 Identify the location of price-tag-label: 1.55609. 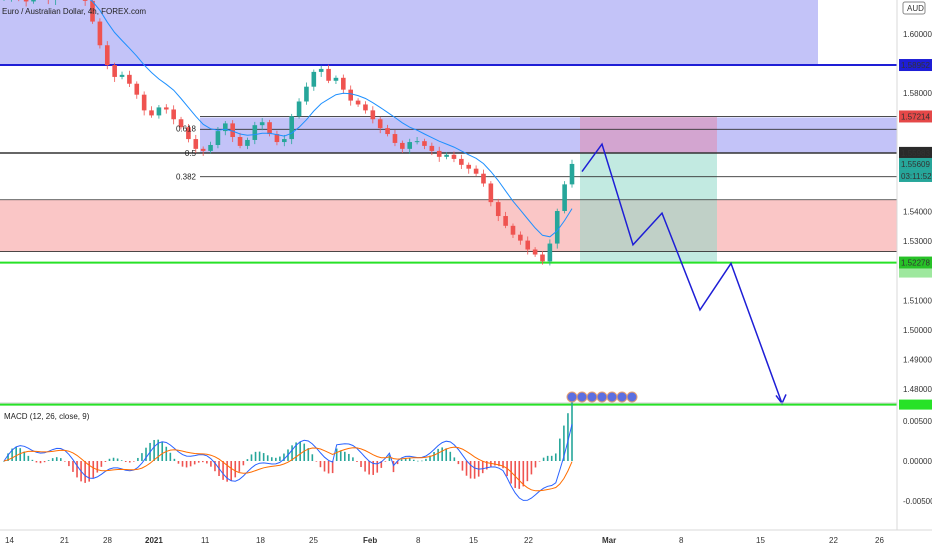
(915, 164).